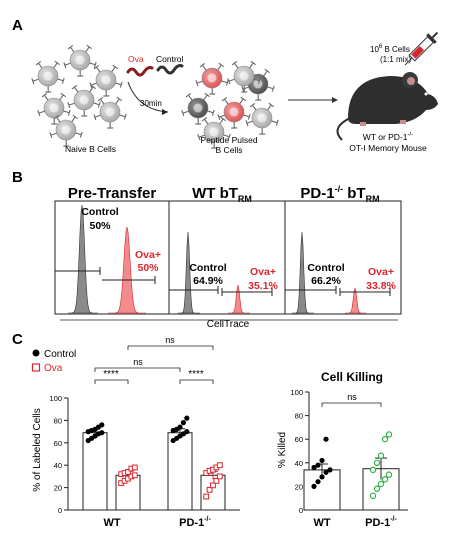  Describe the element at coordinates (17, 25) in the screenshot. I see `panel-letter-a: A` at that location.